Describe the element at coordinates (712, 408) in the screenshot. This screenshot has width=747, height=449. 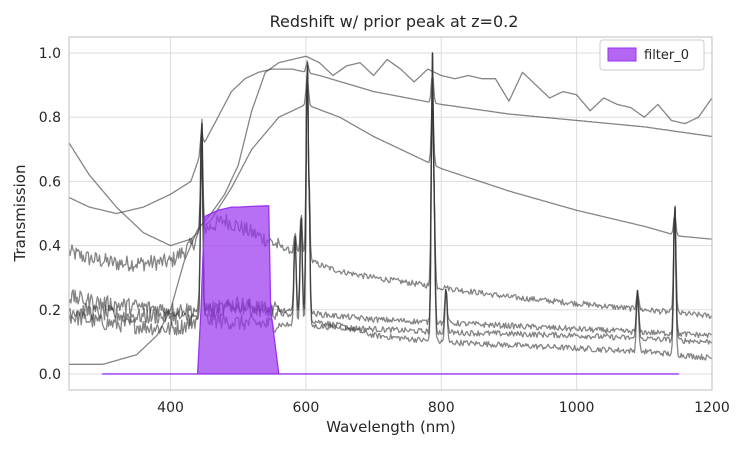
I see `x-tick-label-1200: 1200` at that location.